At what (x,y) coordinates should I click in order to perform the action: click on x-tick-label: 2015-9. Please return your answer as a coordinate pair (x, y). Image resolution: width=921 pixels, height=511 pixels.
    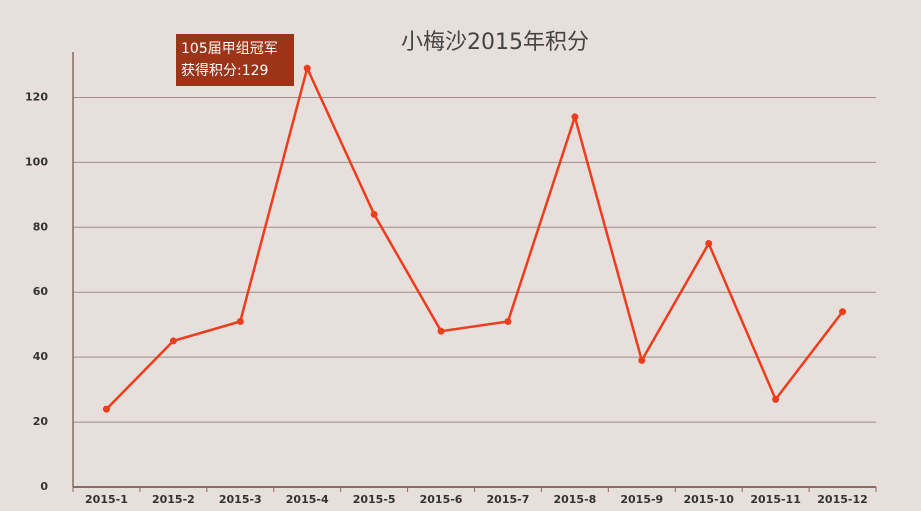
    Looking at the image, I should click on (641, 499).